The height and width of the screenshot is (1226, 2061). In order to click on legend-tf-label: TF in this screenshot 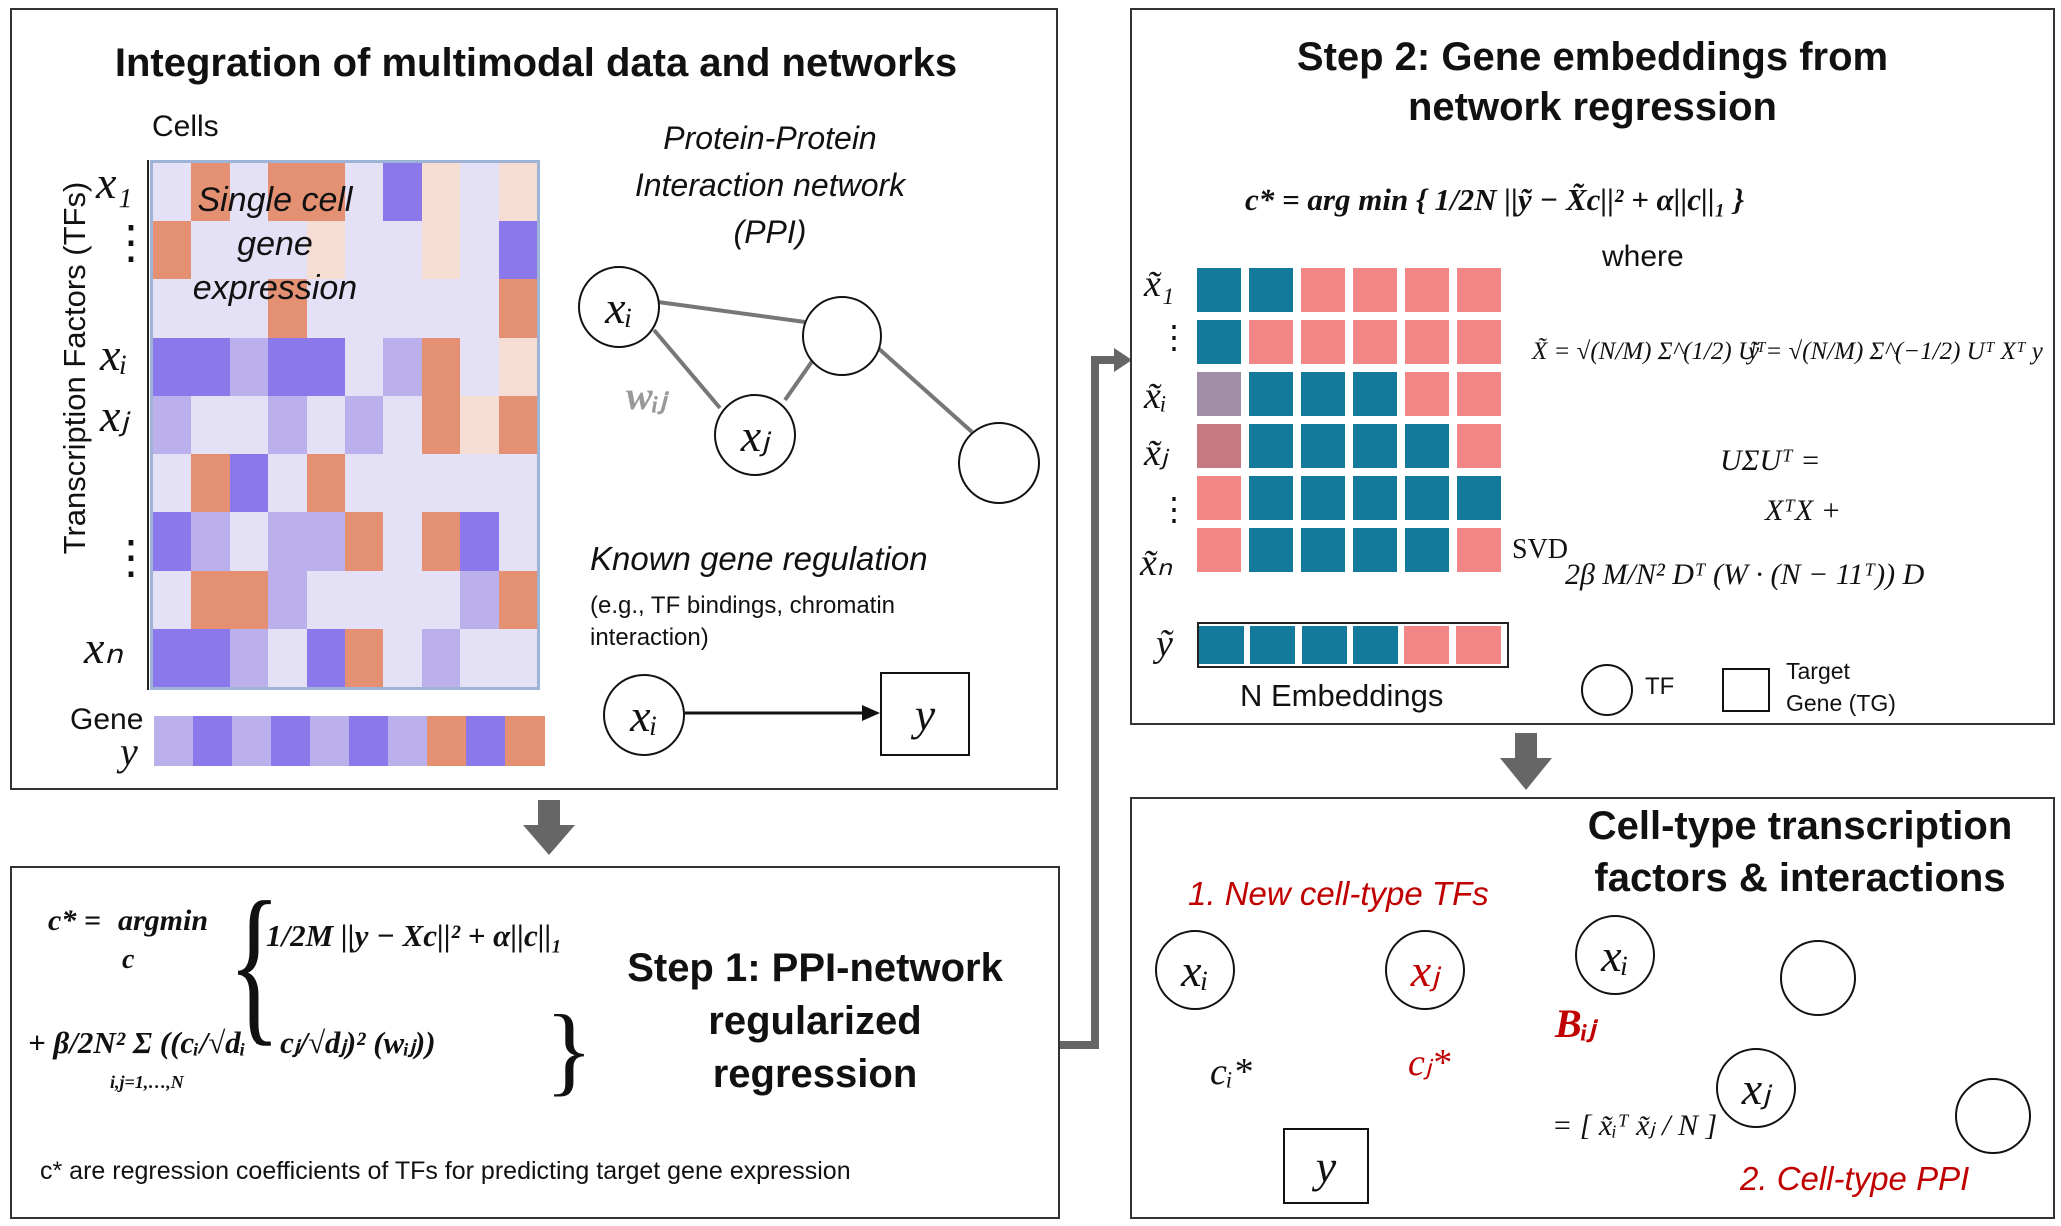, I will do `click(1660, 686)`.